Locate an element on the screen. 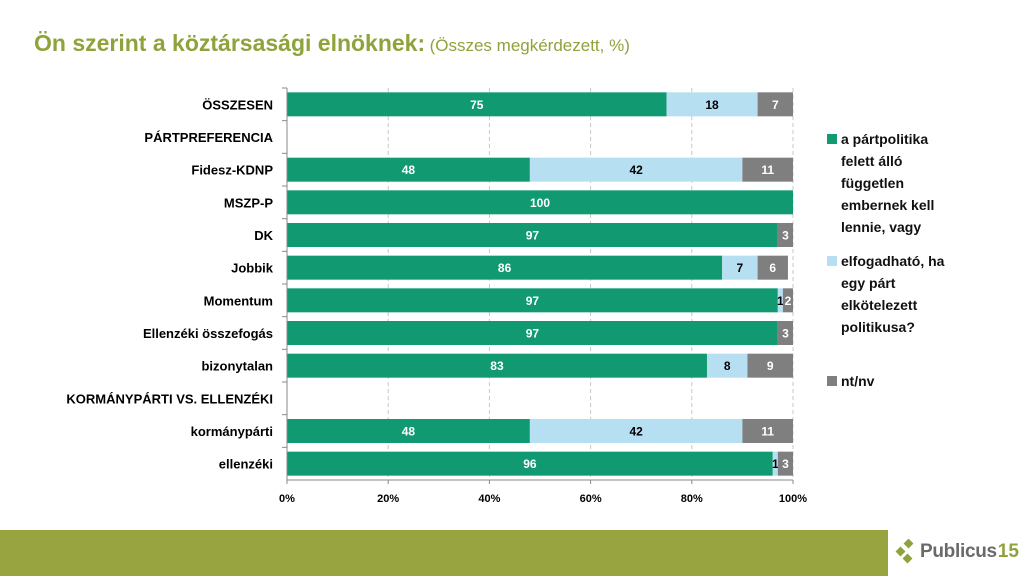 The image size is (1024, 576). bar-data-label: 8 is located at coordinates (727, 366).